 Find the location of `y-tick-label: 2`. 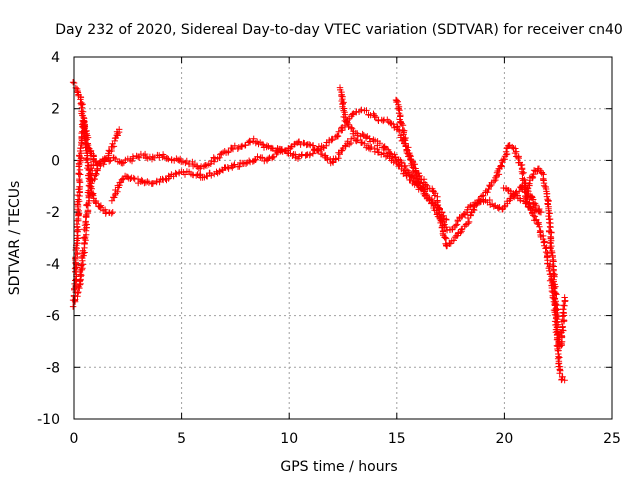

y-tick-label: 2 is located at coordinates (55, 110).